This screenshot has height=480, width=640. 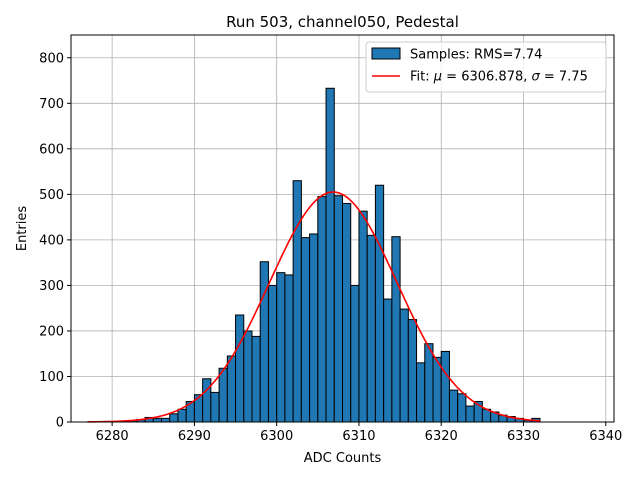 What do you see at coordinates (60, 423) in the screenshot?
I see `y-tick-label: 0` at bounding box center [60, 423].